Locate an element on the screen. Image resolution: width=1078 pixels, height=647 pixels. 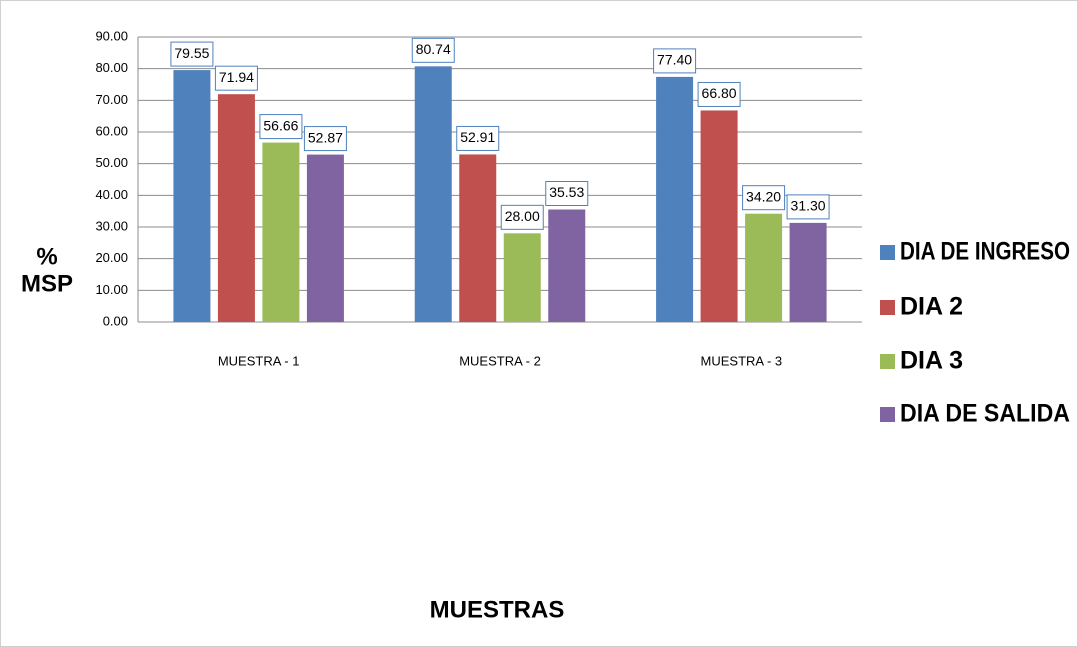
value-label: 71.94 is located at coordinates (236, 77).